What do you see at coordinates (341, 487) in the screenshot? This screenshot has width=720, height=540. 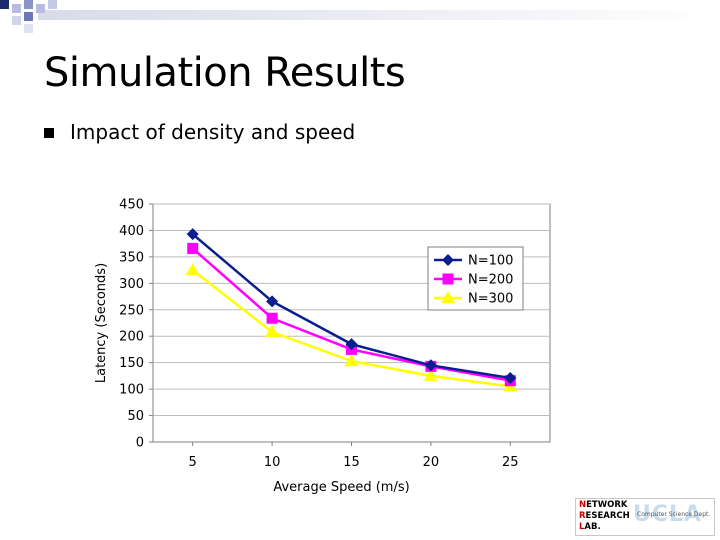 I see `x-axis-label: Average Speed (m/s)` at bounding box center [341, 487].